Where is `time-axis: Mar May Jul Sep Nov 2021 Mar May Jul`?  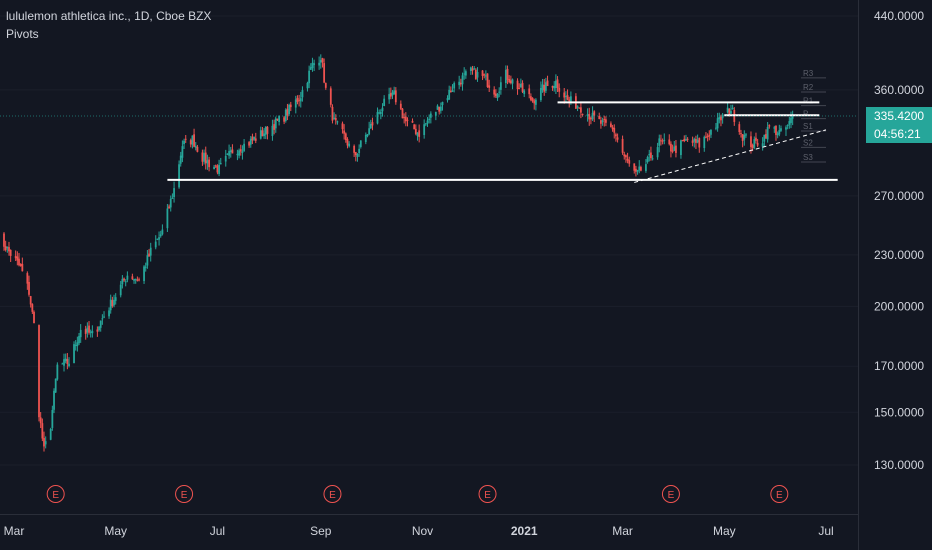
time-axis: Mar May Jul Sep Nov 2021 Mar May Jul is located at coordinates (419, 531).